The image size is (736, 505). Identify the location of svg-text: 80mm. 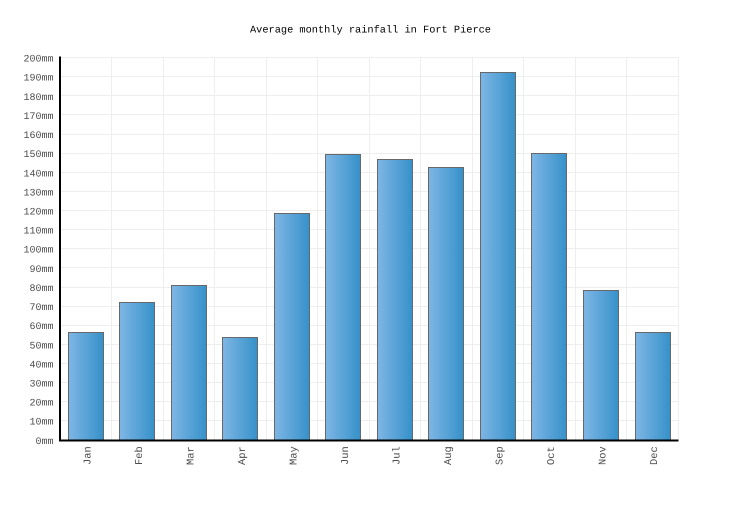
(41, 289).